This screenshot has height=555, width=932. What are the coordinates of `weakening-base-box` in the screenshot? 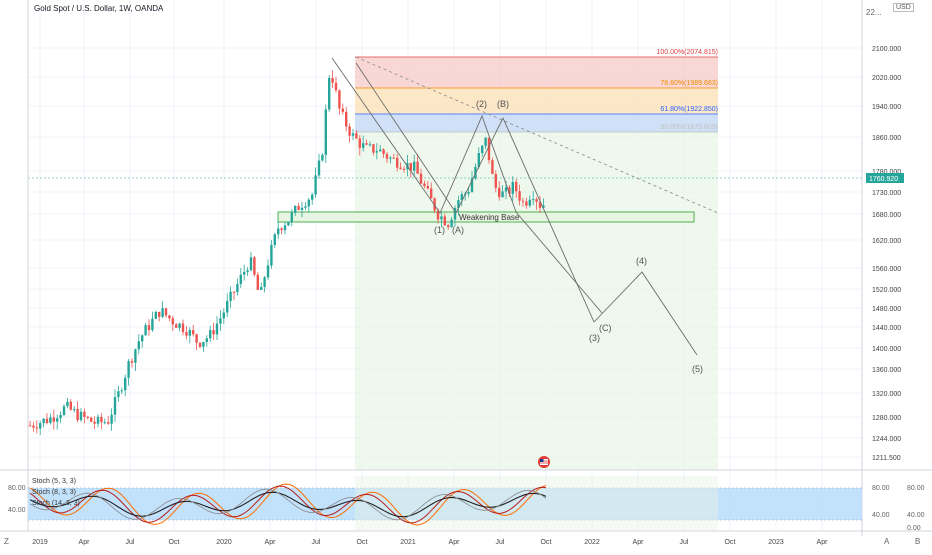 It's located at (486, 217).